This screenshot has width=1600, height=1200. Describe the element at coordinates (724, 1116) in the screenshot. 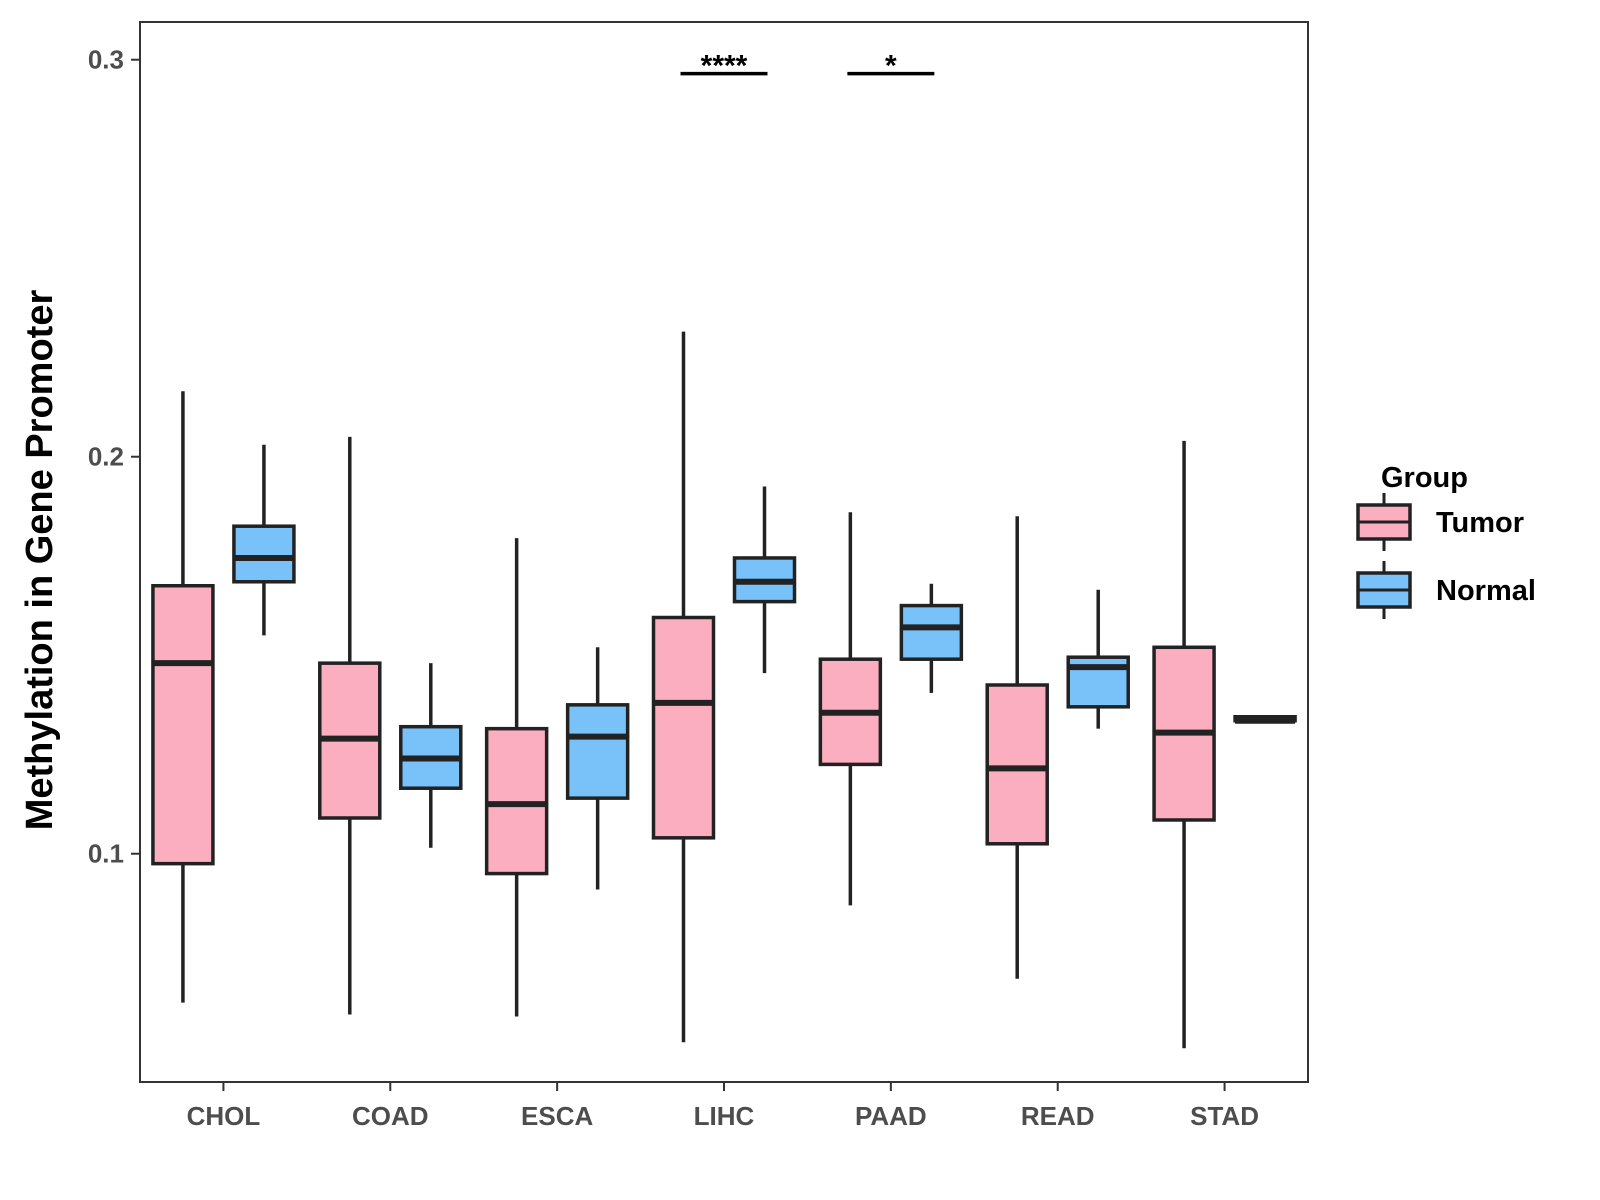

I see `x-tick-label: LIHC` at that location.